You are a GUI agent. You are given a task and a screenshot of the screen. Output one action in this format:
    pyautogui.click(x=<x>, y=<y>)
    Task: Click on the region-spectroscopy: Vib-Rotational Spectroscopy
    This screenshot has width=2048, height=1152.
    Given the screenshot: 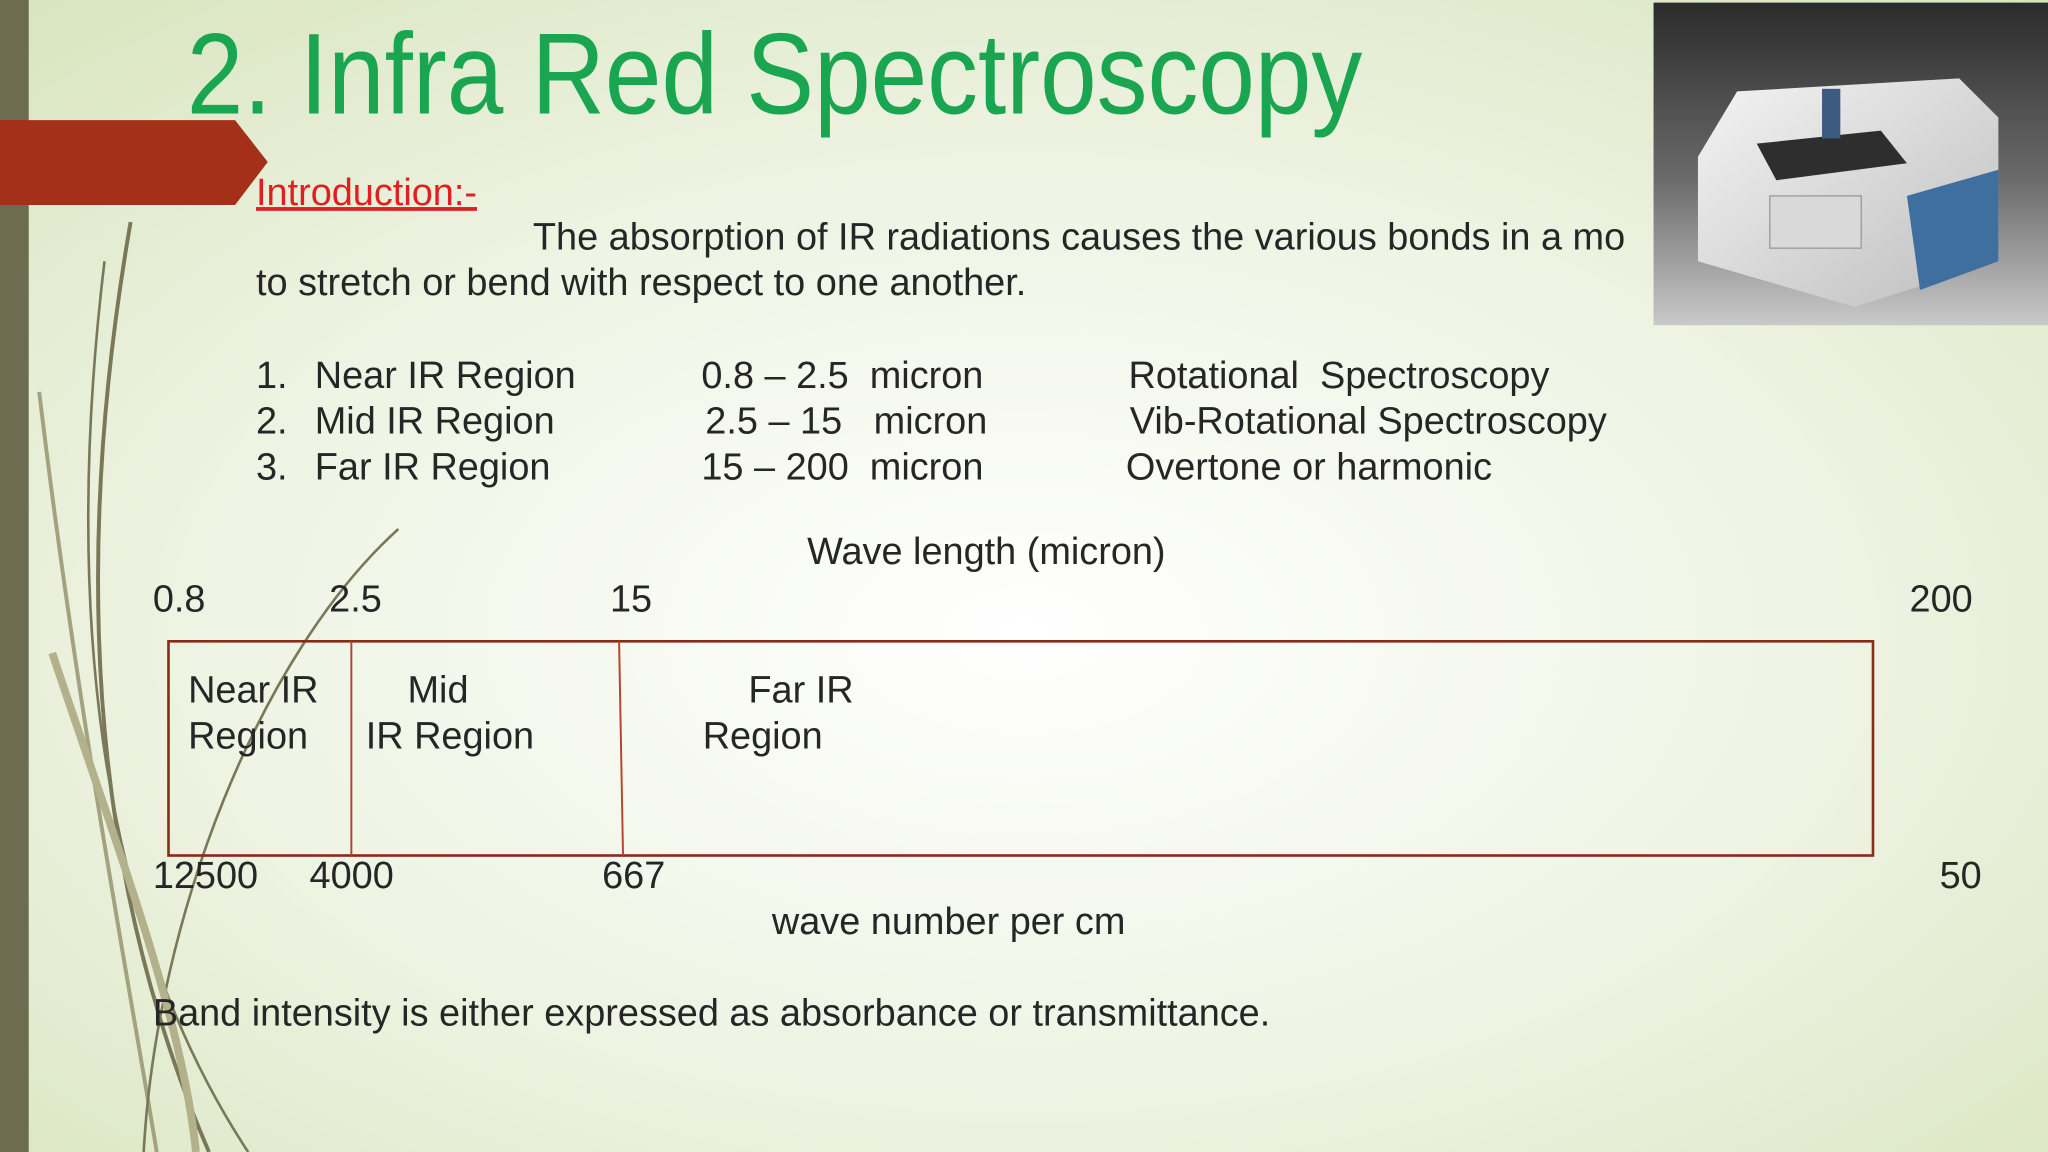 What is the action you would take?
    pyautogui.click(x=1368, y=422)
    